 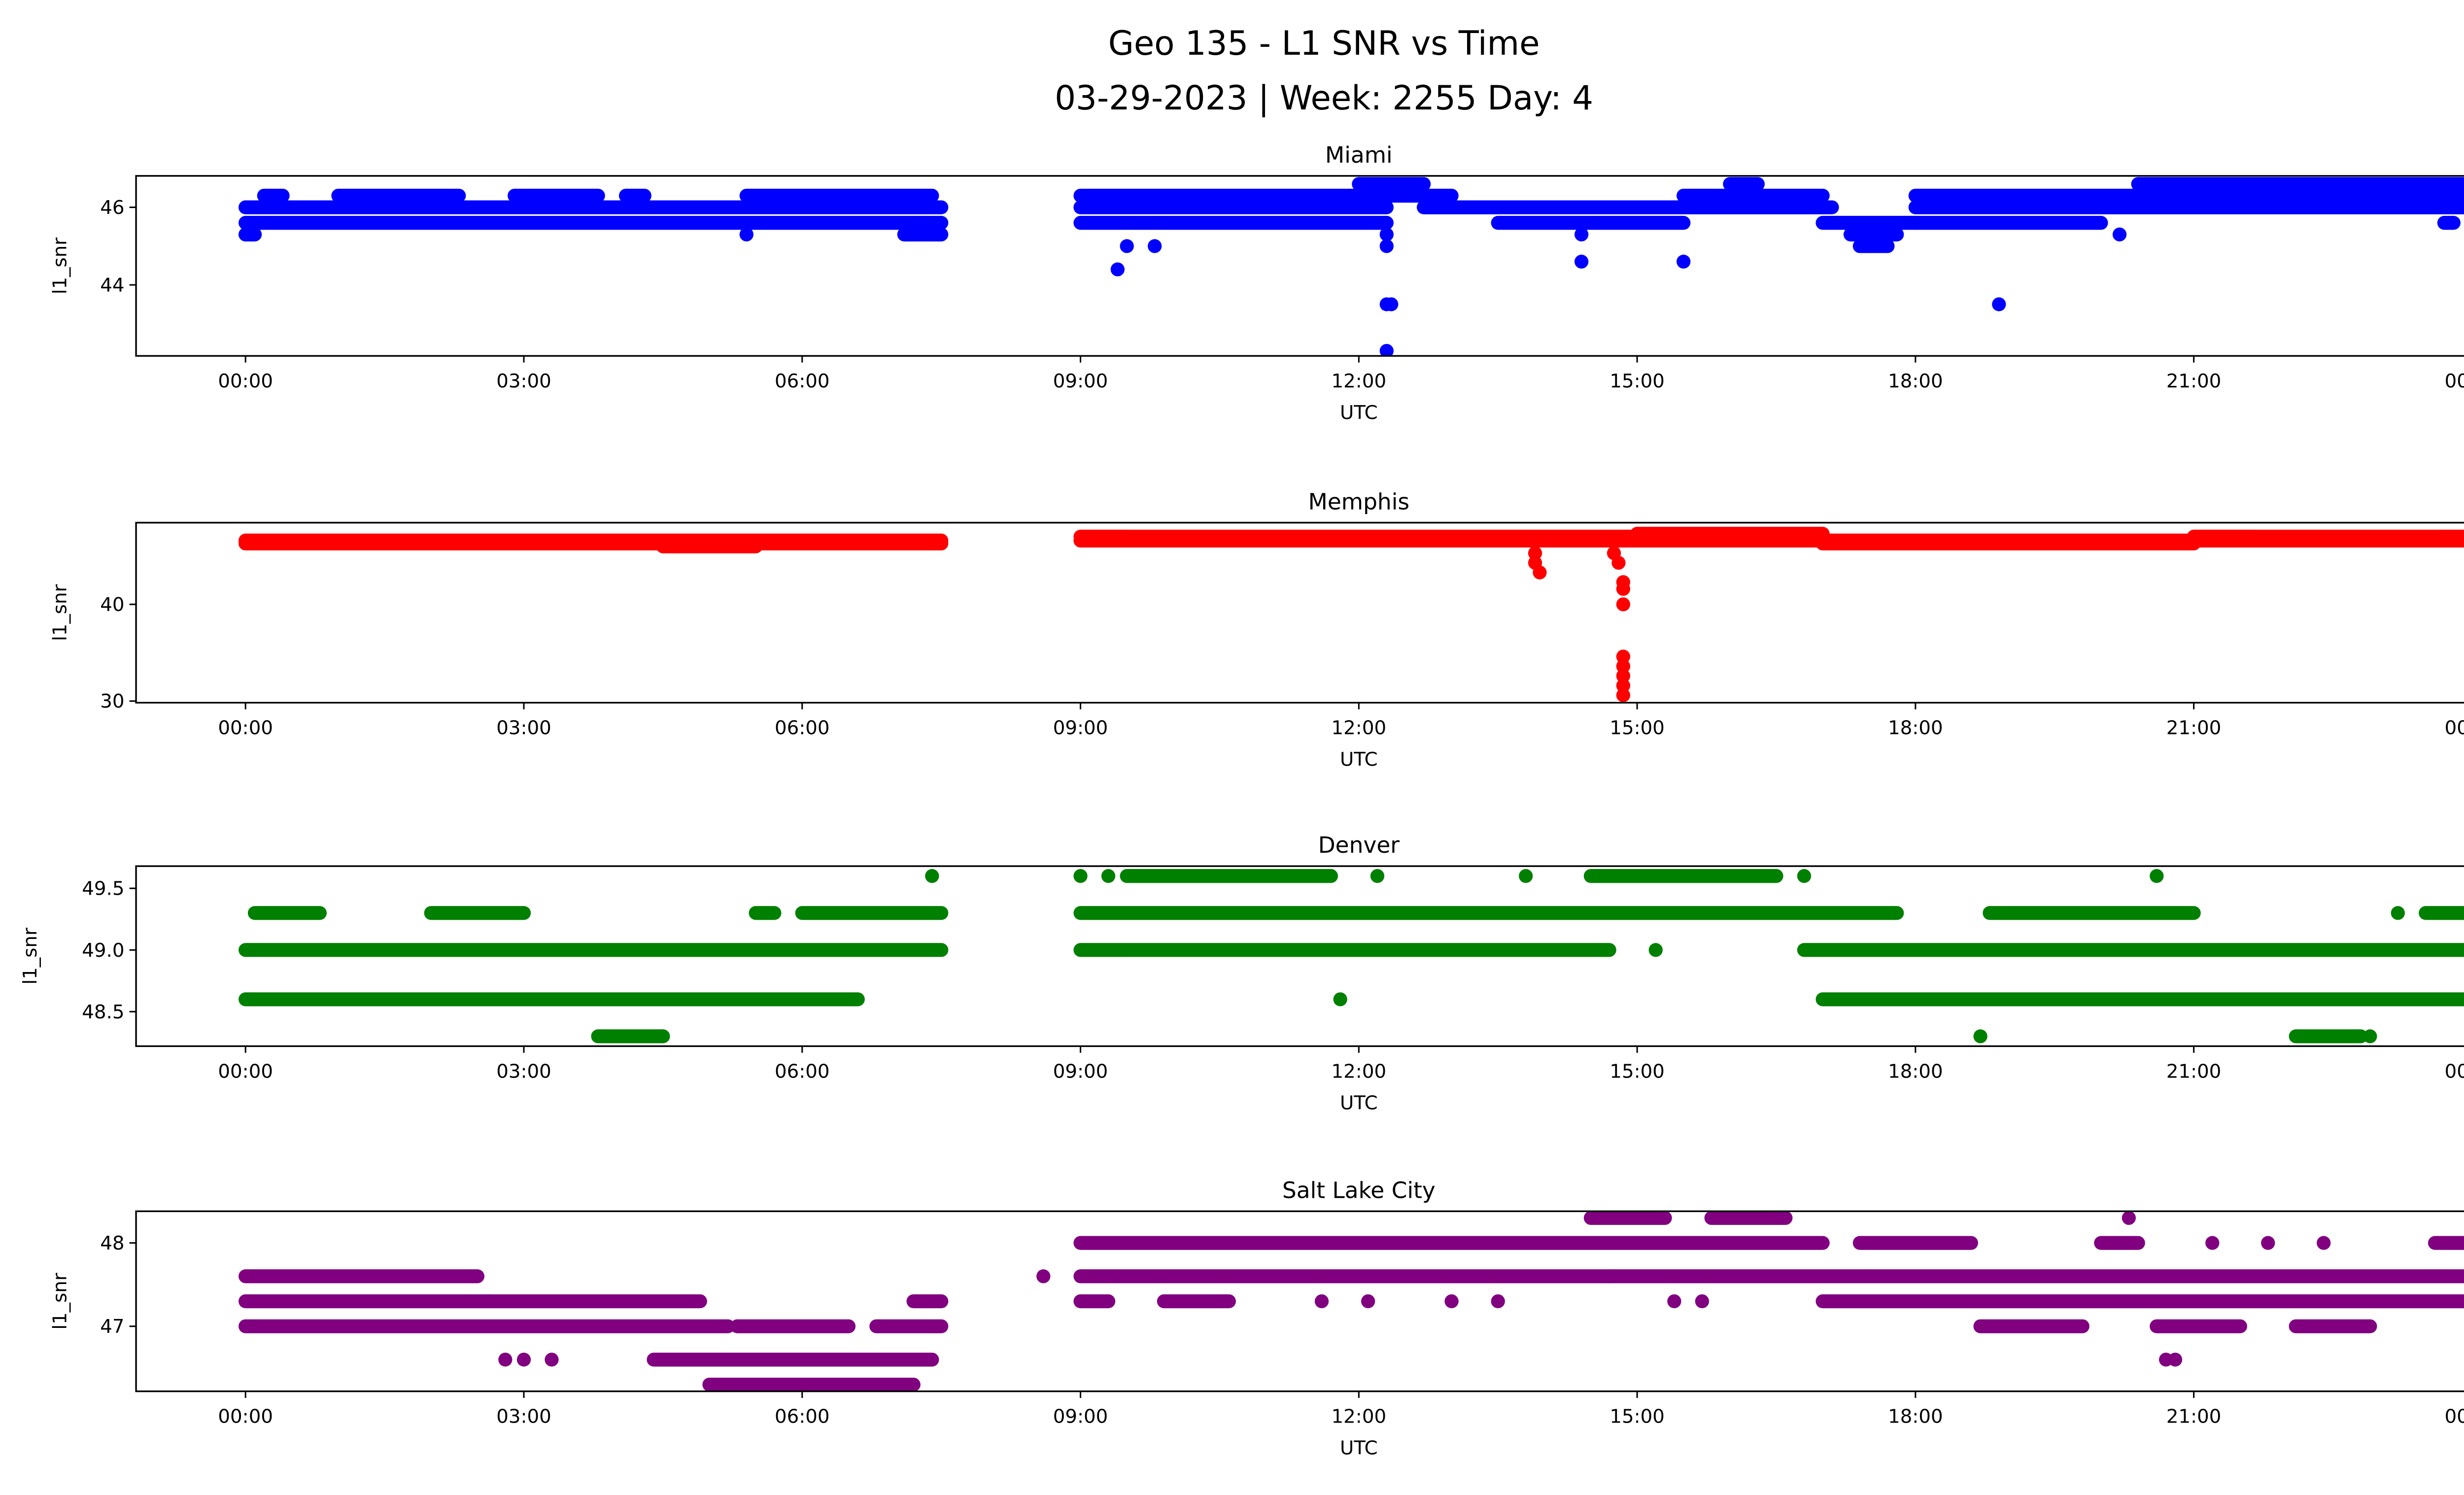 I want to click on y-tick-label: 44, so click(x=112, y=285).